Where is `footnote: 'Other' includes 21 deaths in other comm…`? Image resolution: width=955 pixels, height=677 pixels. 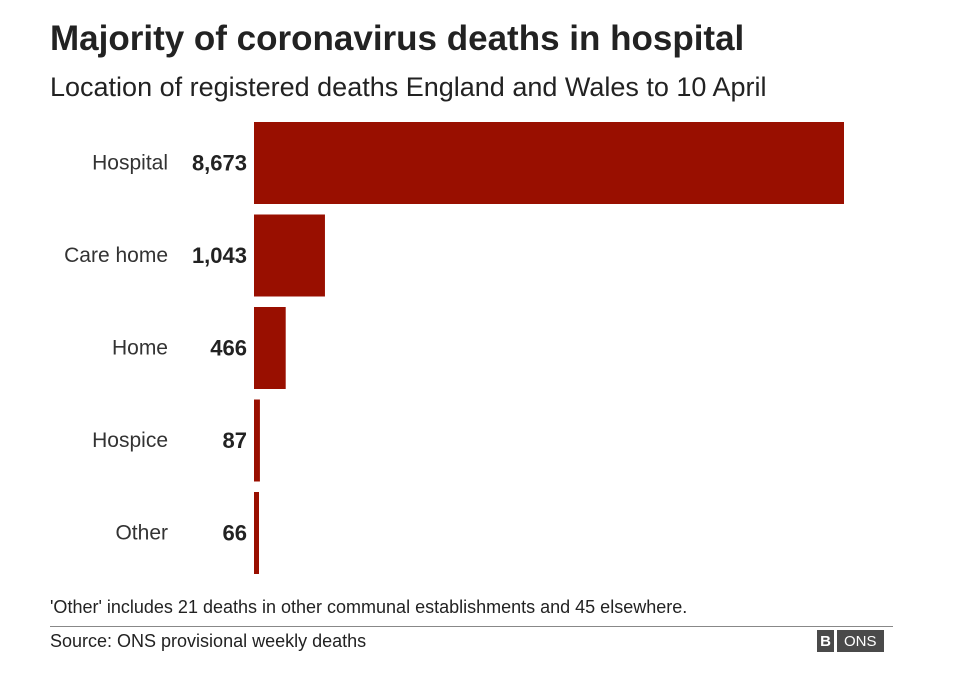 footnote: 'Other' includes 21 deaths in other comm… is located at coordinates (369, 607).